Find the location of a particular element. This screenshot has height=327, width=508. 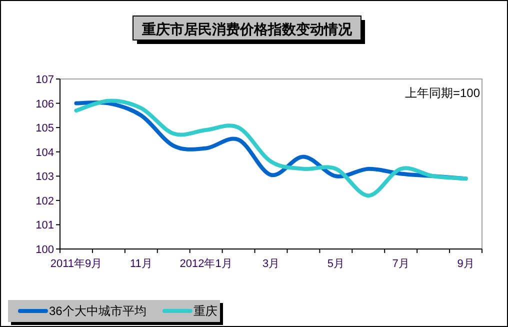

y-tick-label: 101 is located at coordinates (45, 226).